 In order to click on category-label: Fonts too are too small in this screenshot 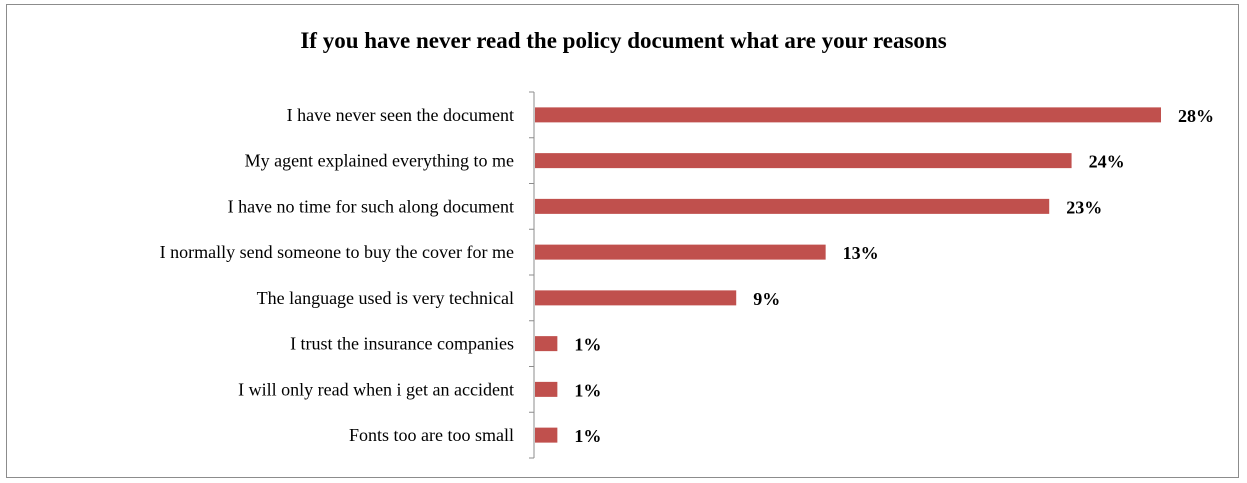, I will do `click(431, 435)`.